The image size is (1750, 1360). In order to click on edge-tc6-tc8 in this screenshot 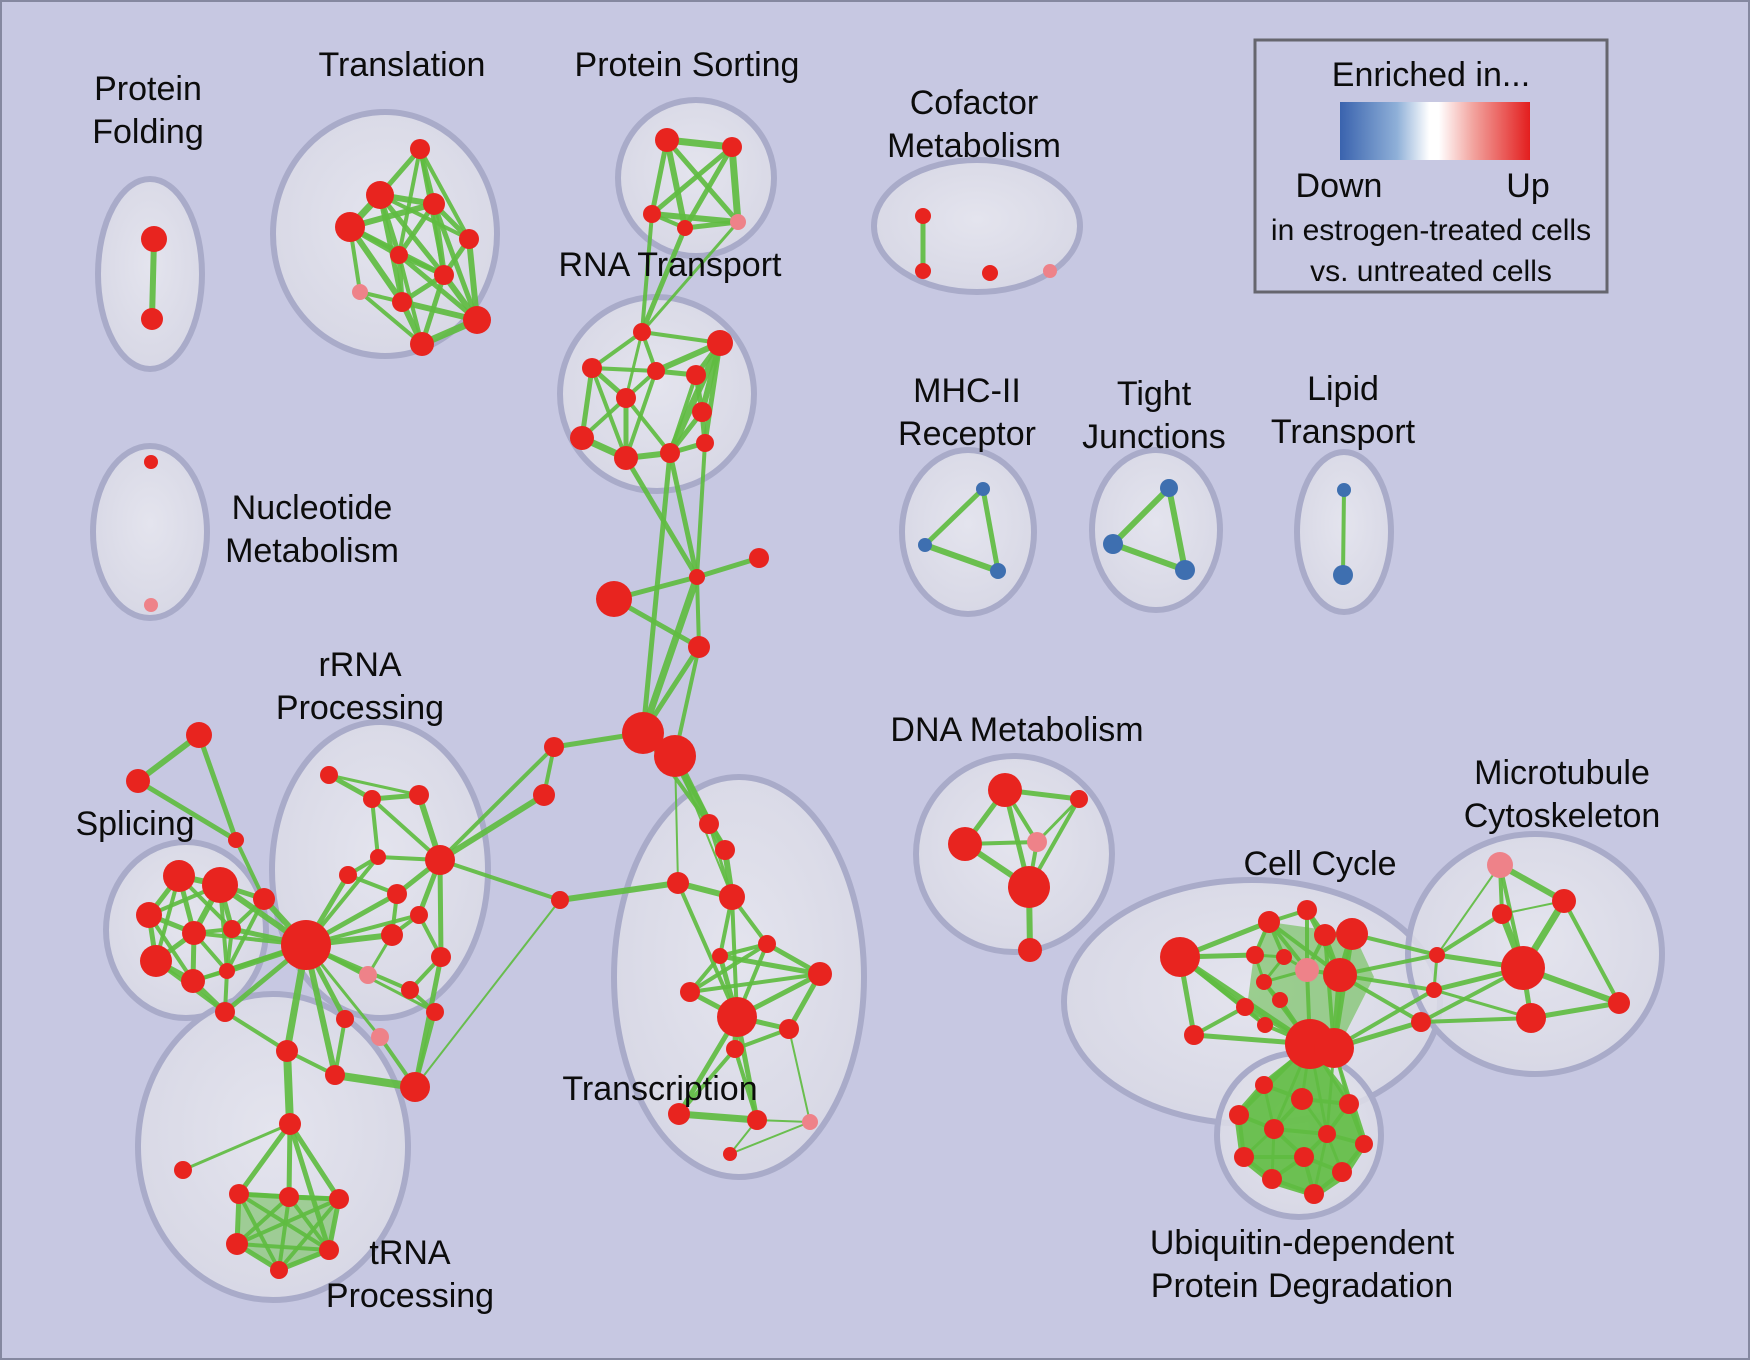, I will do `click(770, 965)`.